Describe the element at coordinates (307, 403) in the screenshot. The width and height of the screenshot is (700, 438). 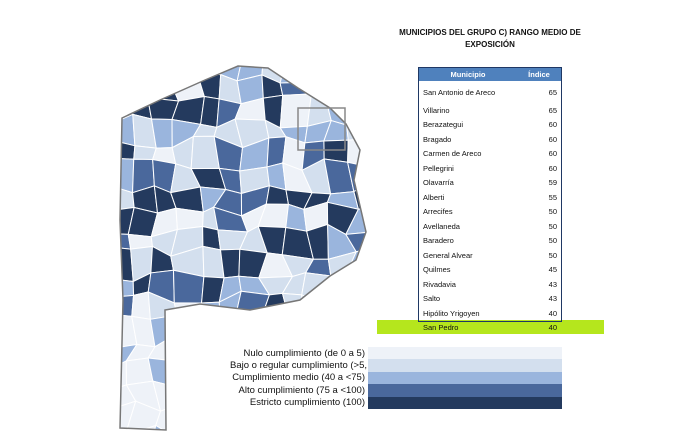
I see `legend-label: Estricto cumplimiento (100)` at that location.